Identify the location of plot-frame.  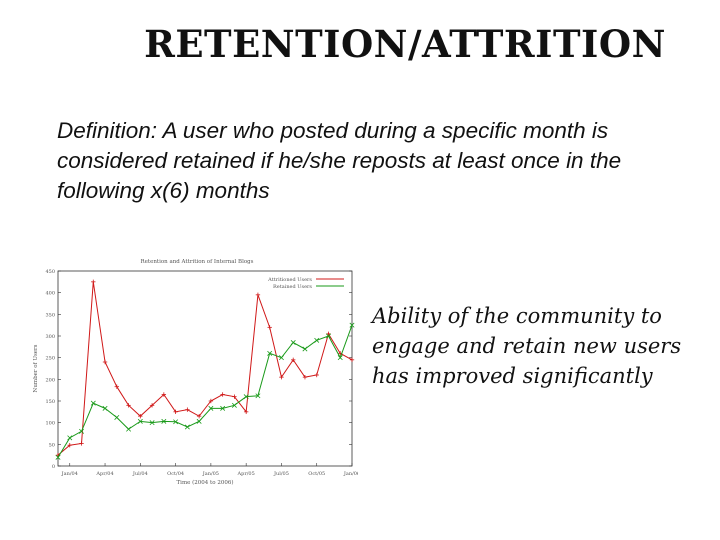
(205, 368).